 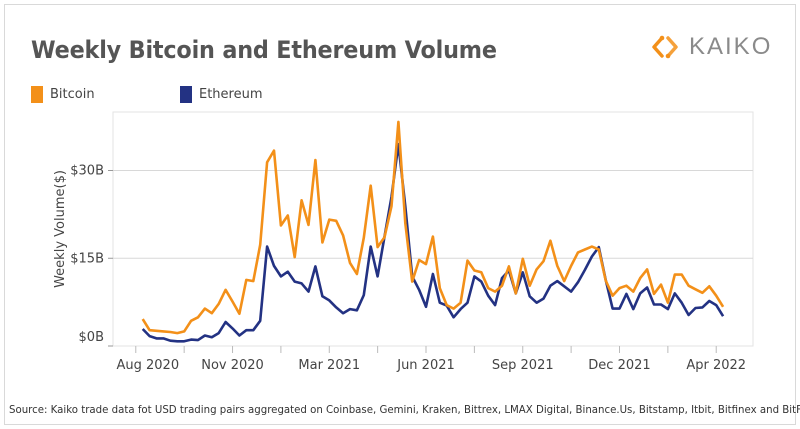 What do you see at coordinates (91, 337) in the screenshot?
I see `y-tick-label: $0B` at bounding box center [91, 337].